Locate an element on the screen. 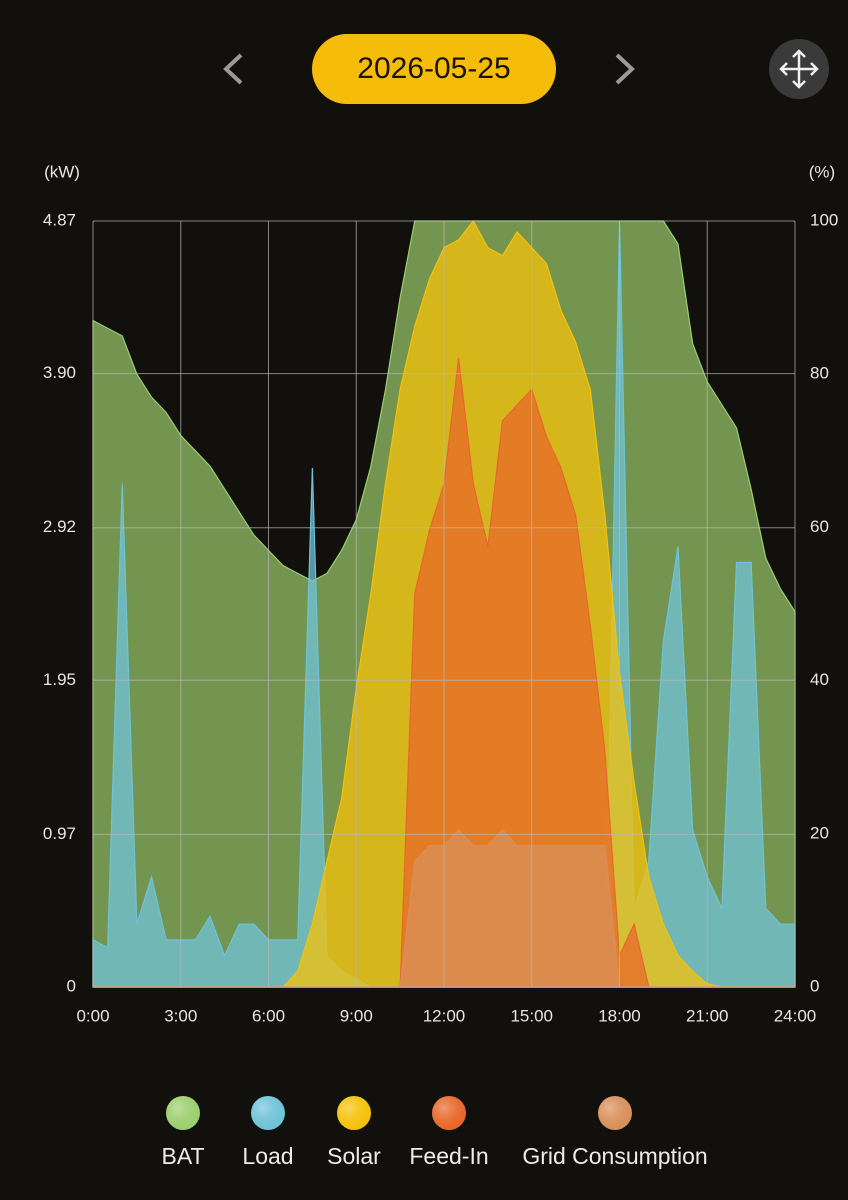  y2-tick-label: 100 is located at coordinates (824, 219).